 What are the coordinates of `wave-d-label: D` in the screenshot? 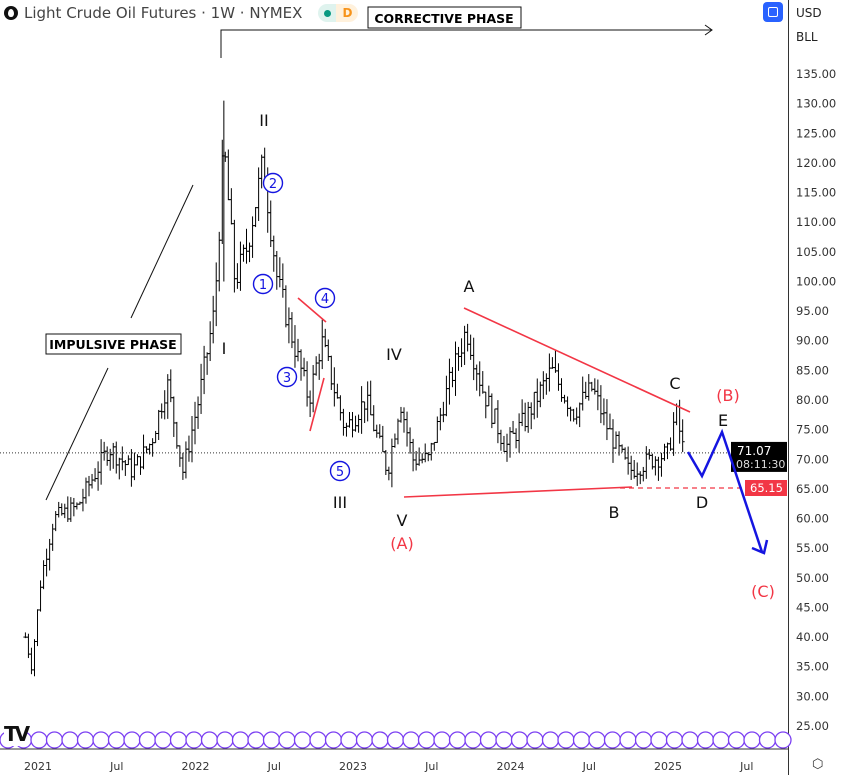 It's located at (702, 502).